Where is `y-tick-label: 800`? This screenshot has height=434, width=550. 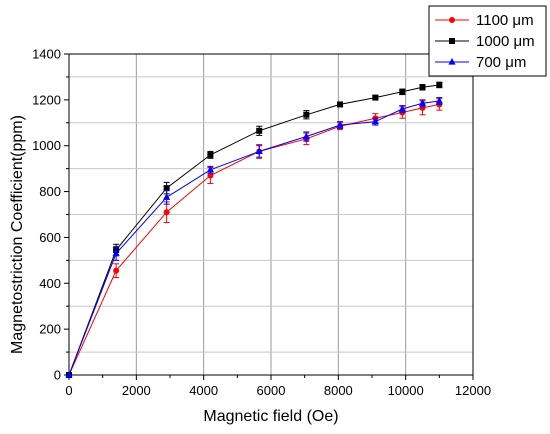 y-tick-label: 800 is located at coordinates (50, 191).